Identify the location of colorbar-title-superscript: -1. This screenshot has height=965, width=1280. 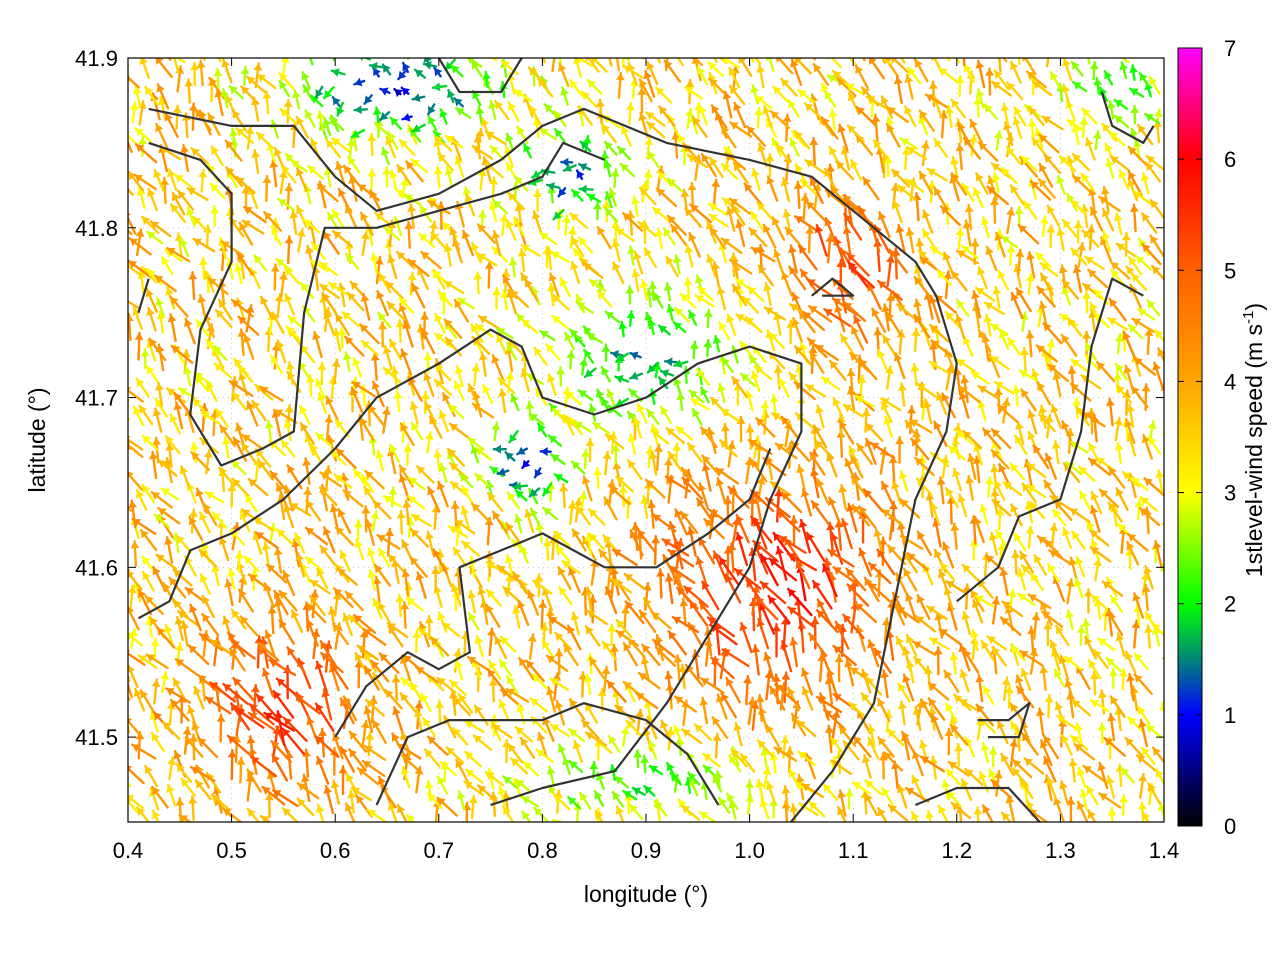
(1248, 317).